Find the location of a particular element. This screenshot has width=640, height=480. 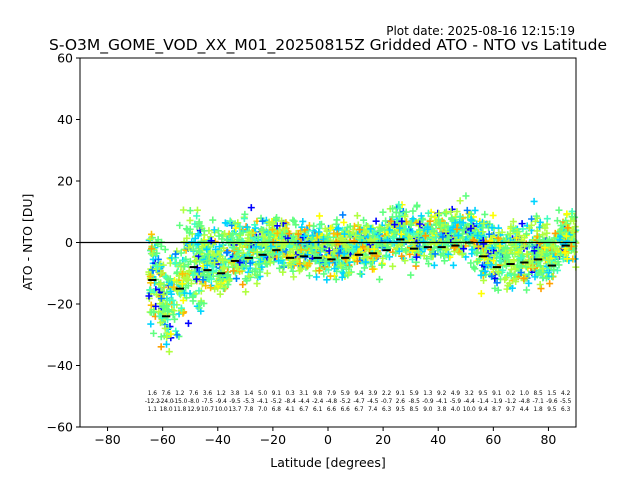

bin-stat-label: 1.1 is located at coordinates (153, 410).